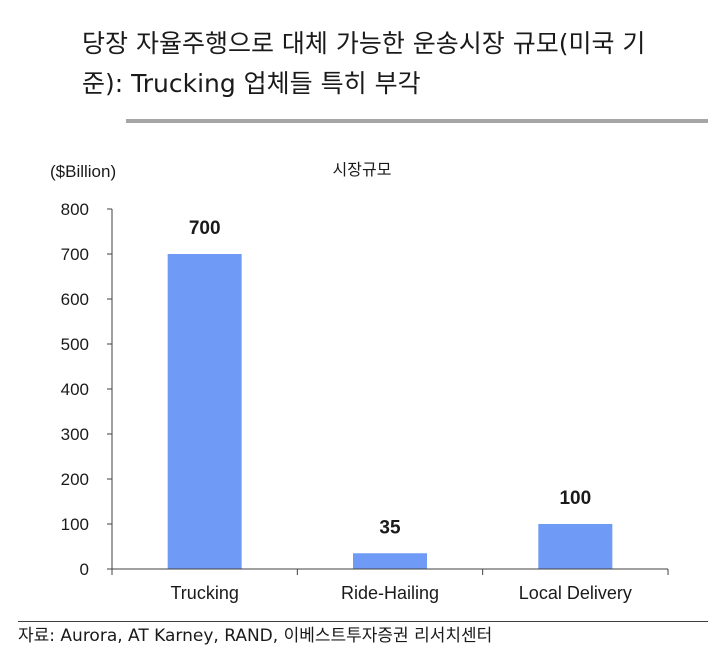 The height and width of the screenshot is (656, 708). What do you see at coordinates (75, 299) in the screenshot?
I see `y-tick-label: 600` at bounding box center [75, 299].